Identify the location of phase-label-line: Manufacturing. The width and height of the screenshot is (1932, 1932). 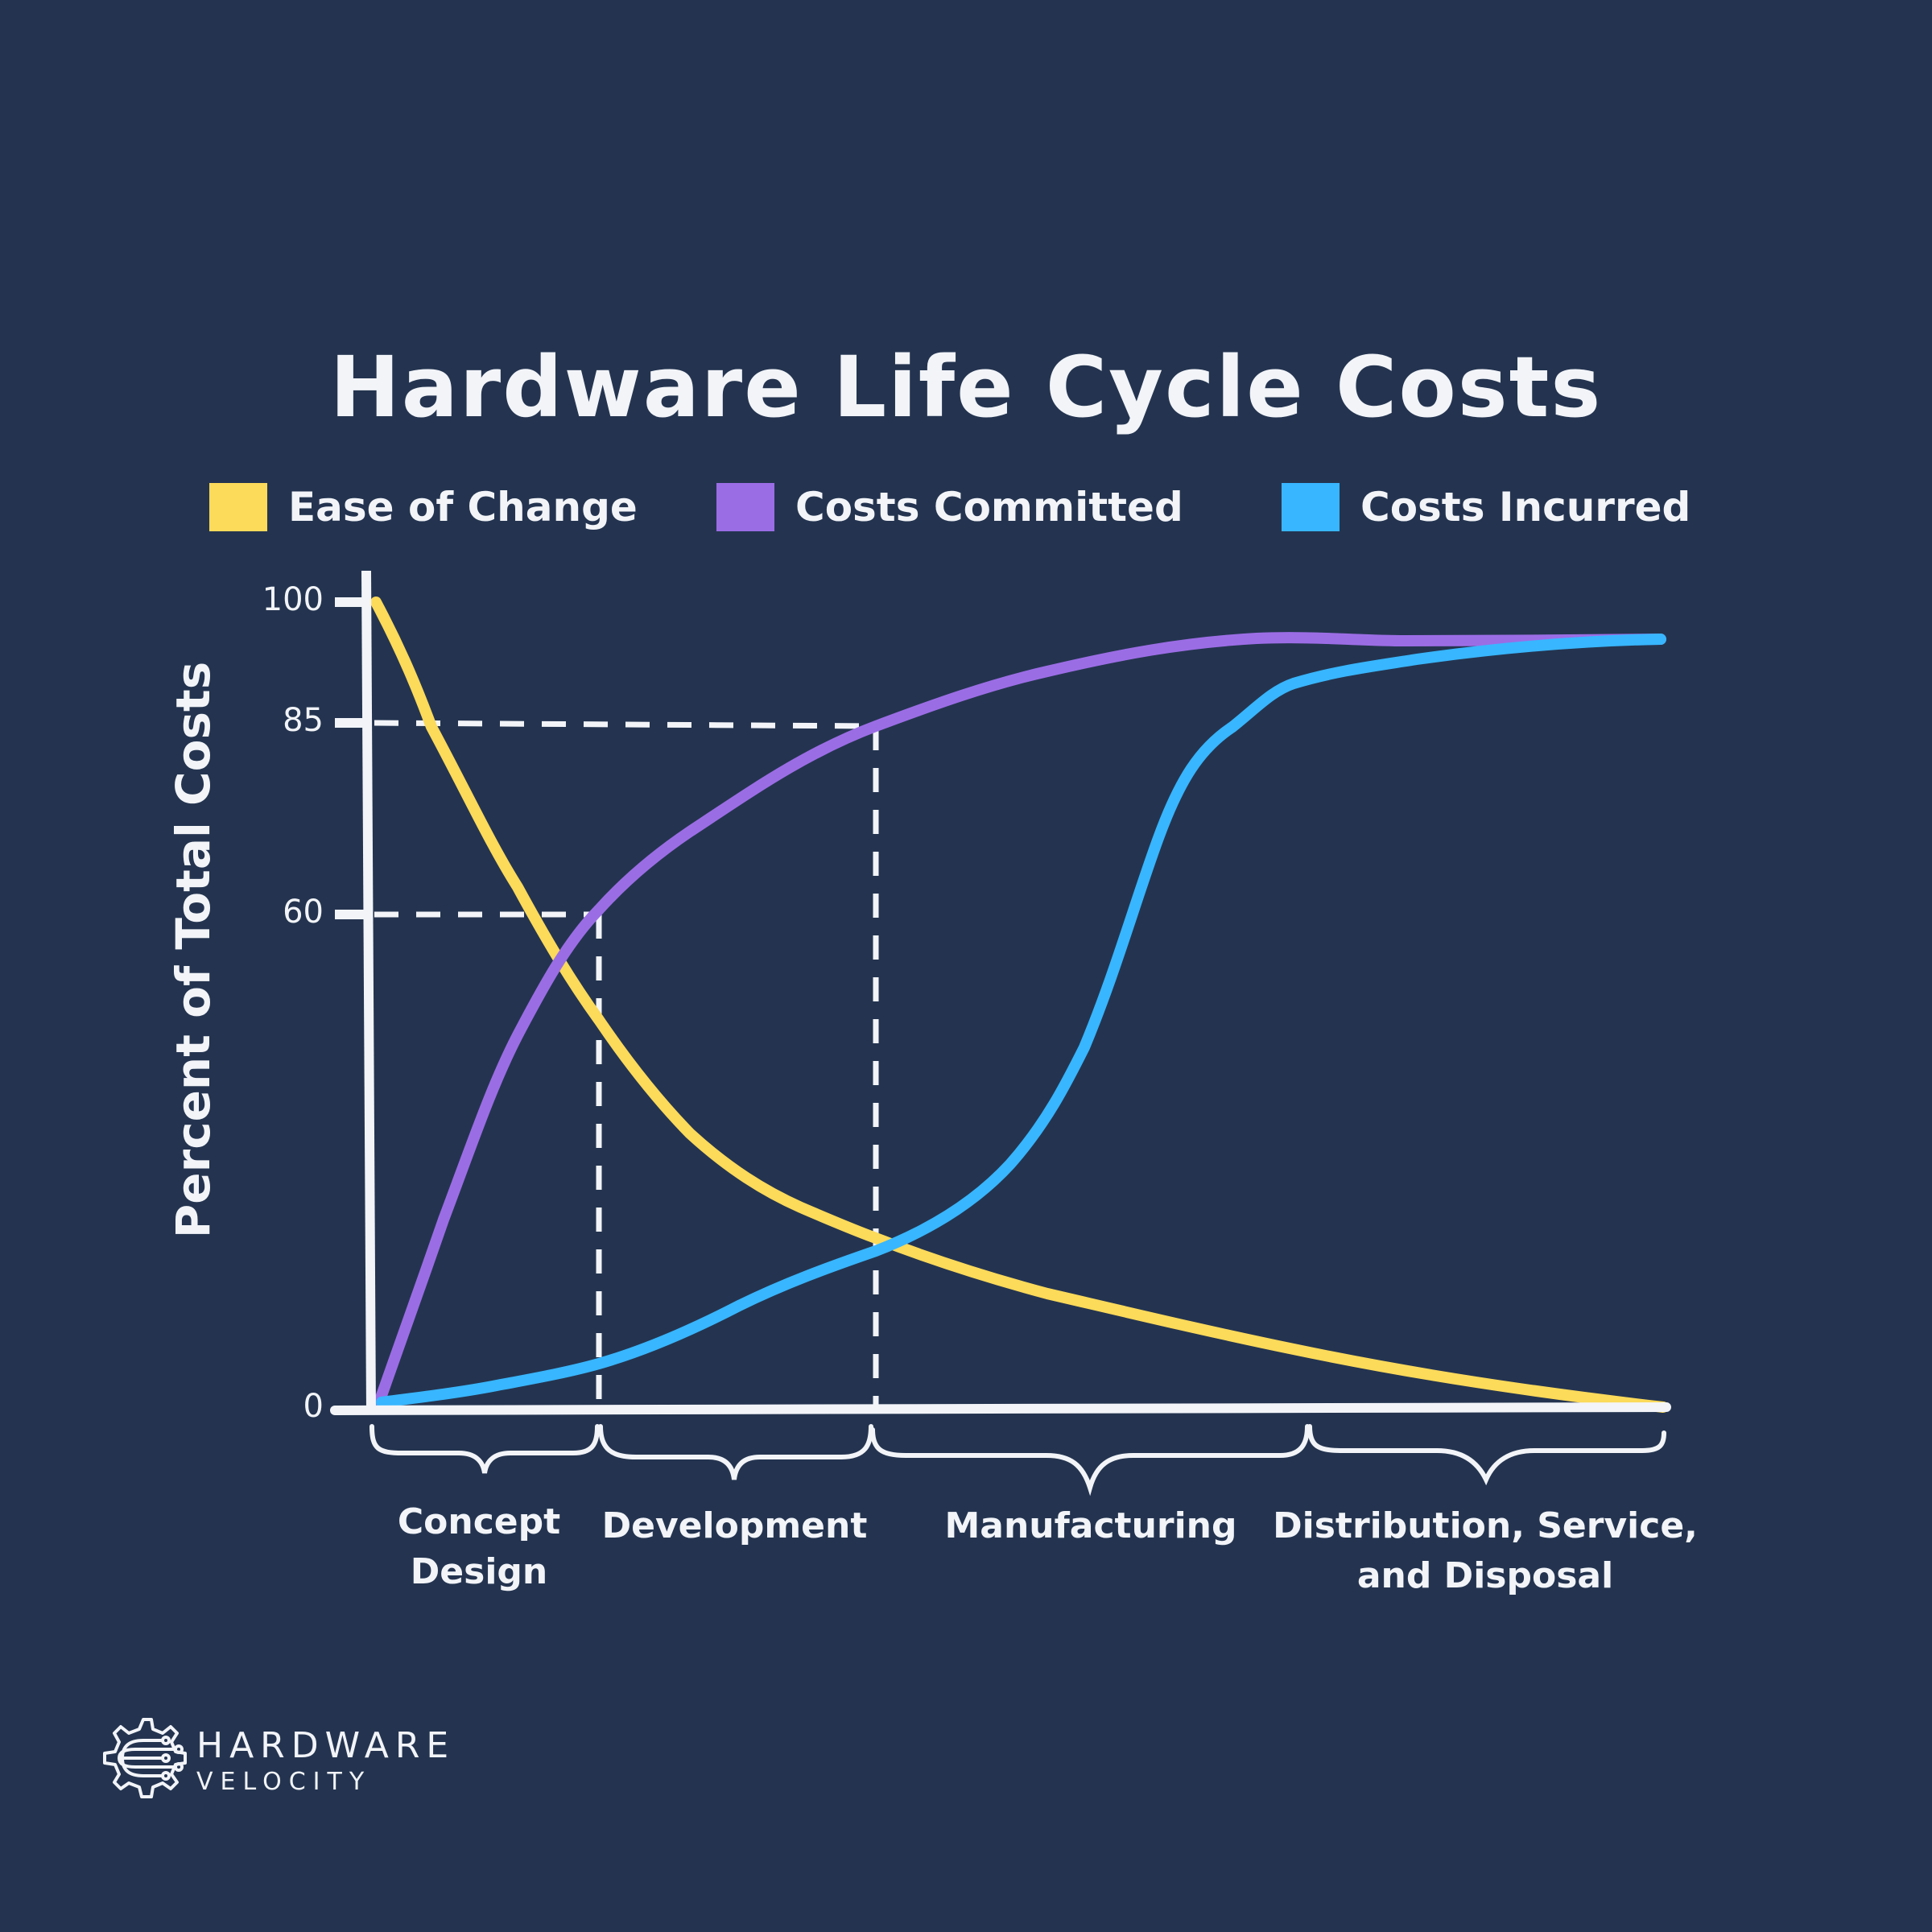
(1090, 1525).